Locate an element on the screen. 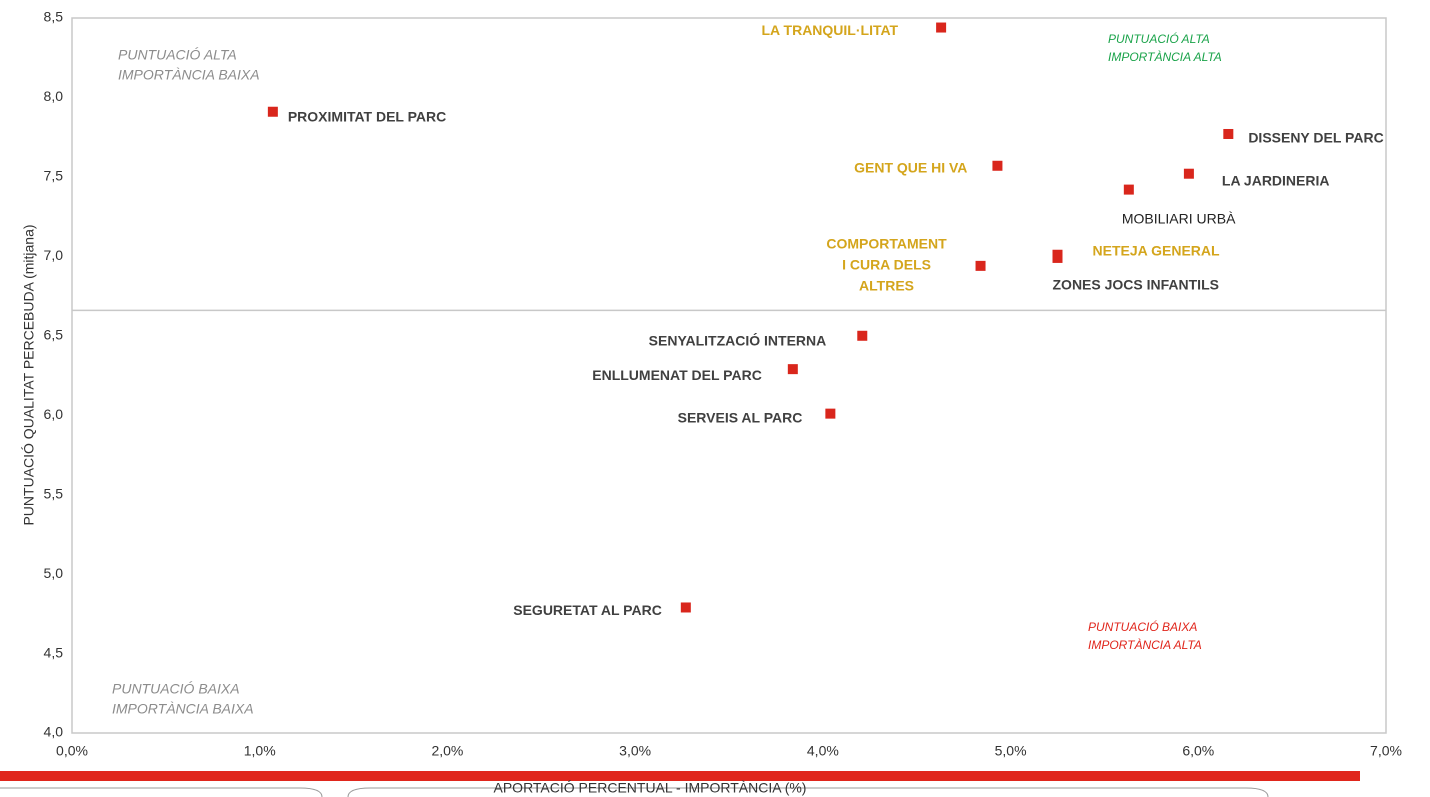  x-tick-label: 6,0% is located at coordinates (1198, 751).